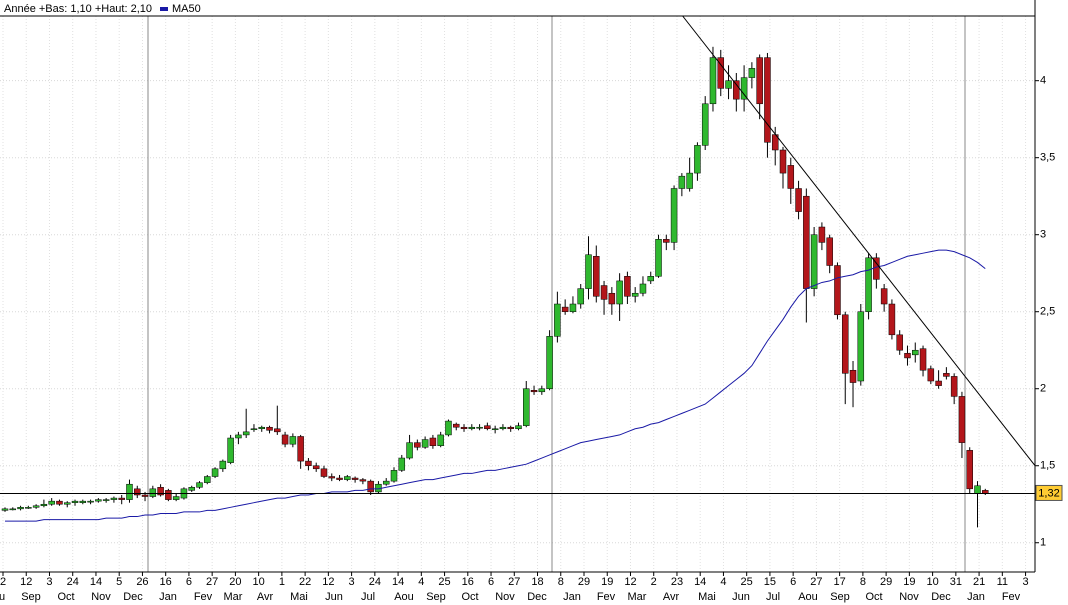 The width and height of the screenshot is (1068, 605). What do you see at coordinates (677, 582) in the screenshot?
I see `x-tick-label: 23` at bounding box center [677, 582].